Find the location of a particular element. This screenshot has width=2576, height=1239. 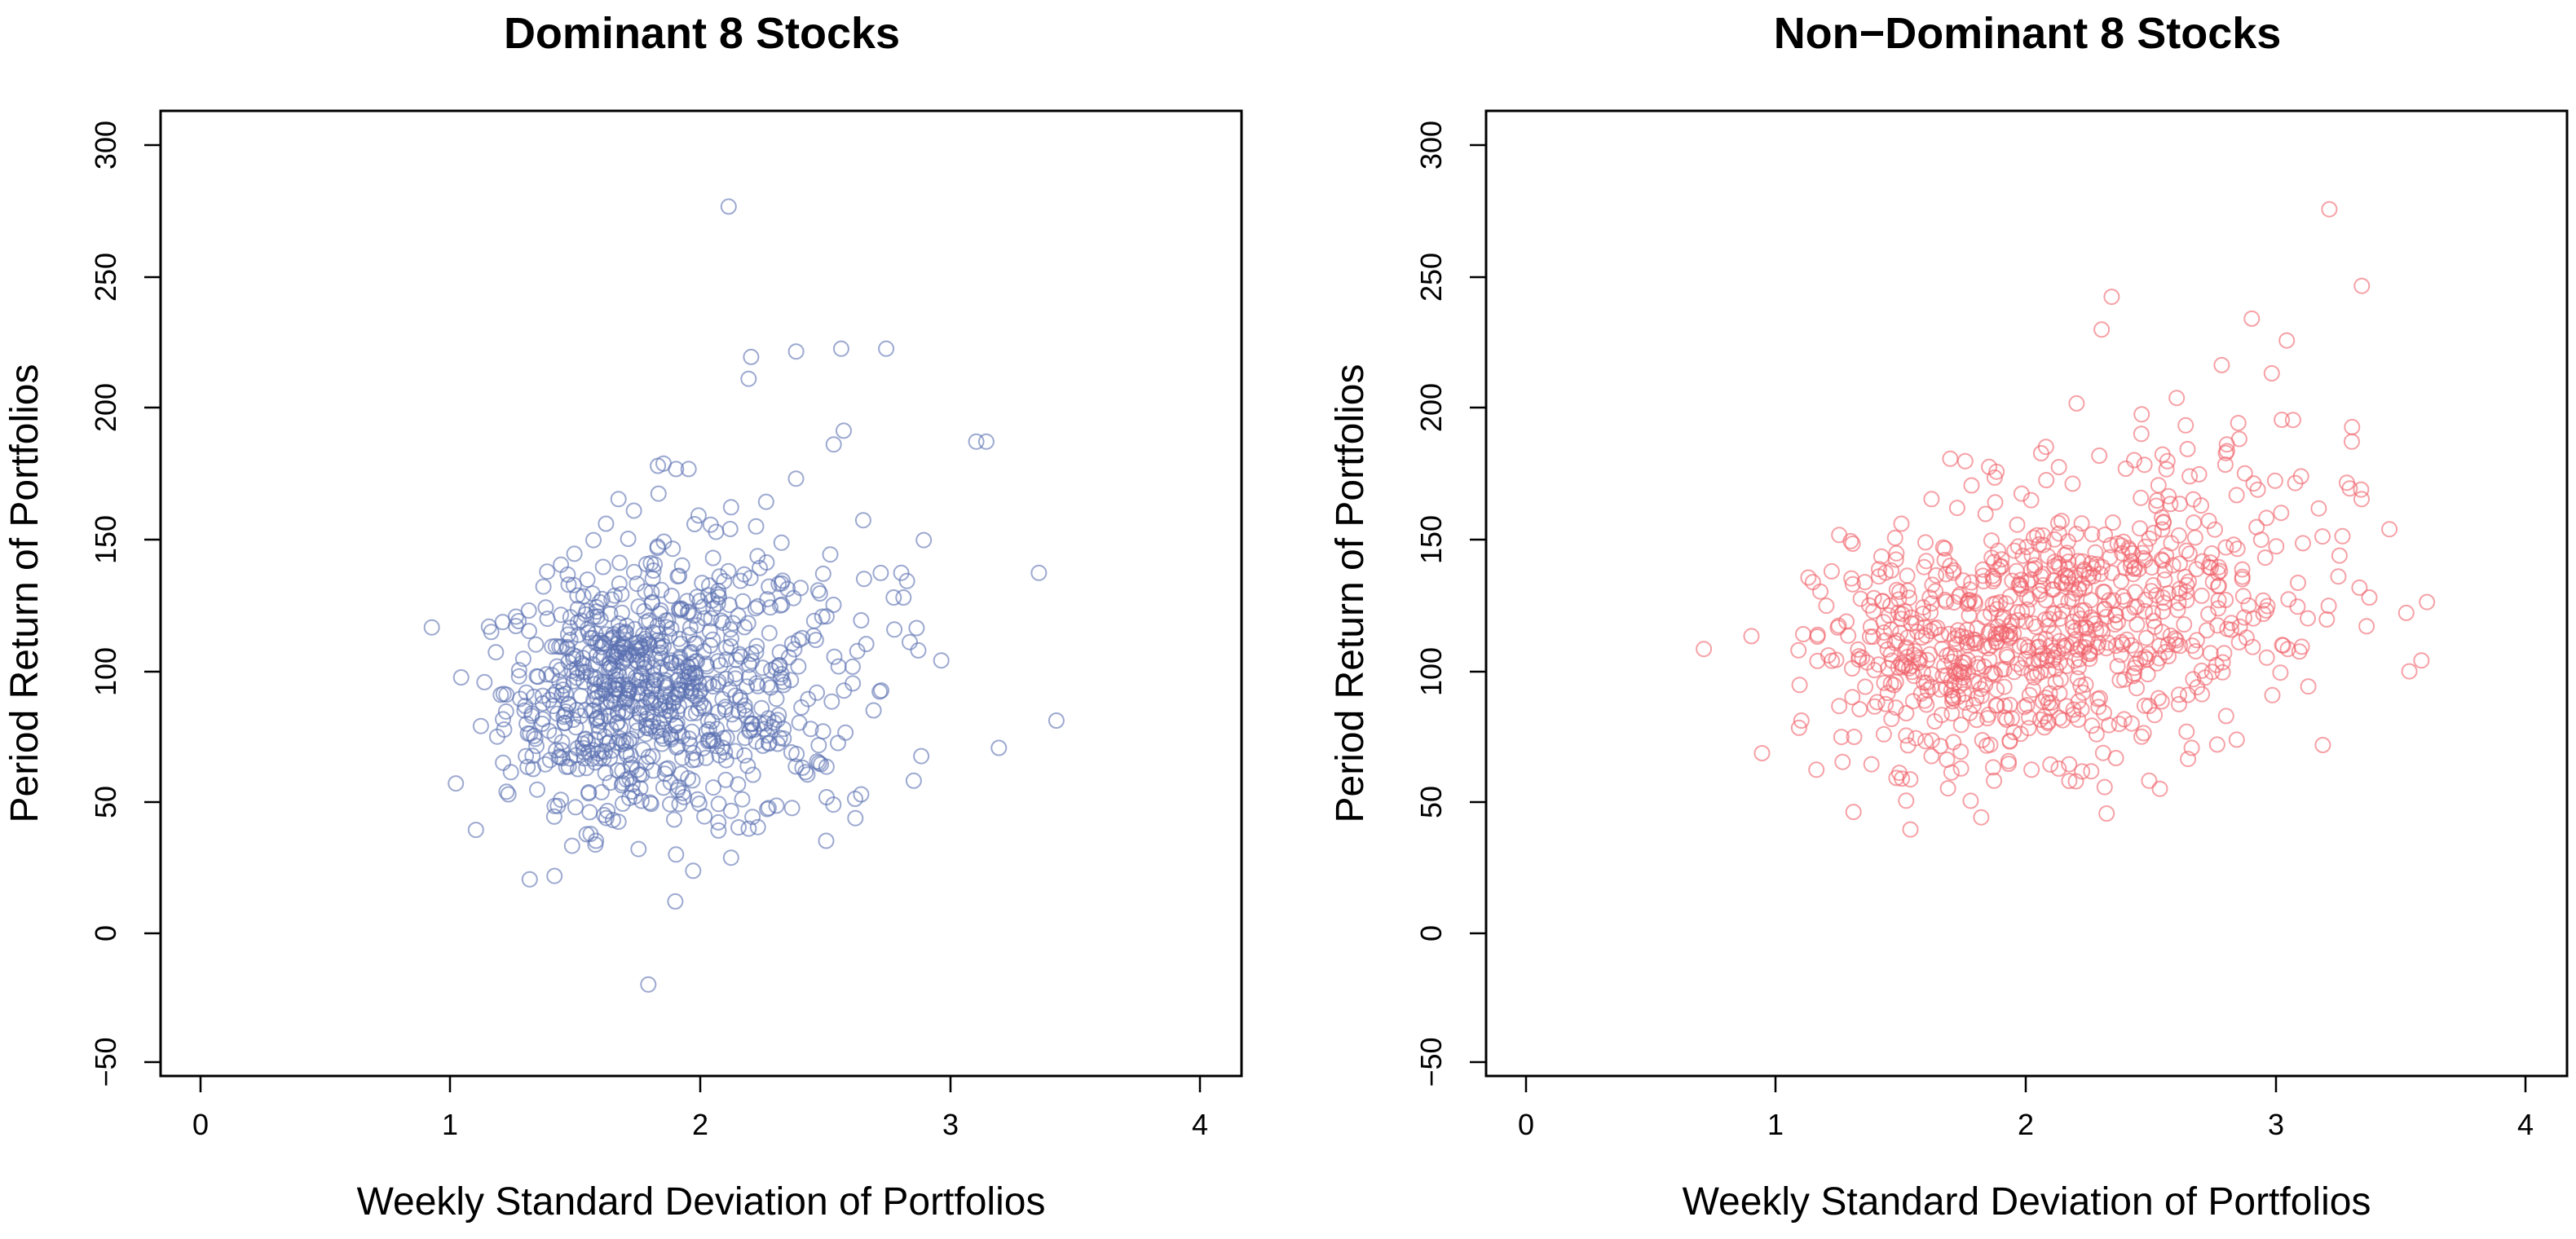

y-tick-label: 250 is located at coordinates (105, 277).